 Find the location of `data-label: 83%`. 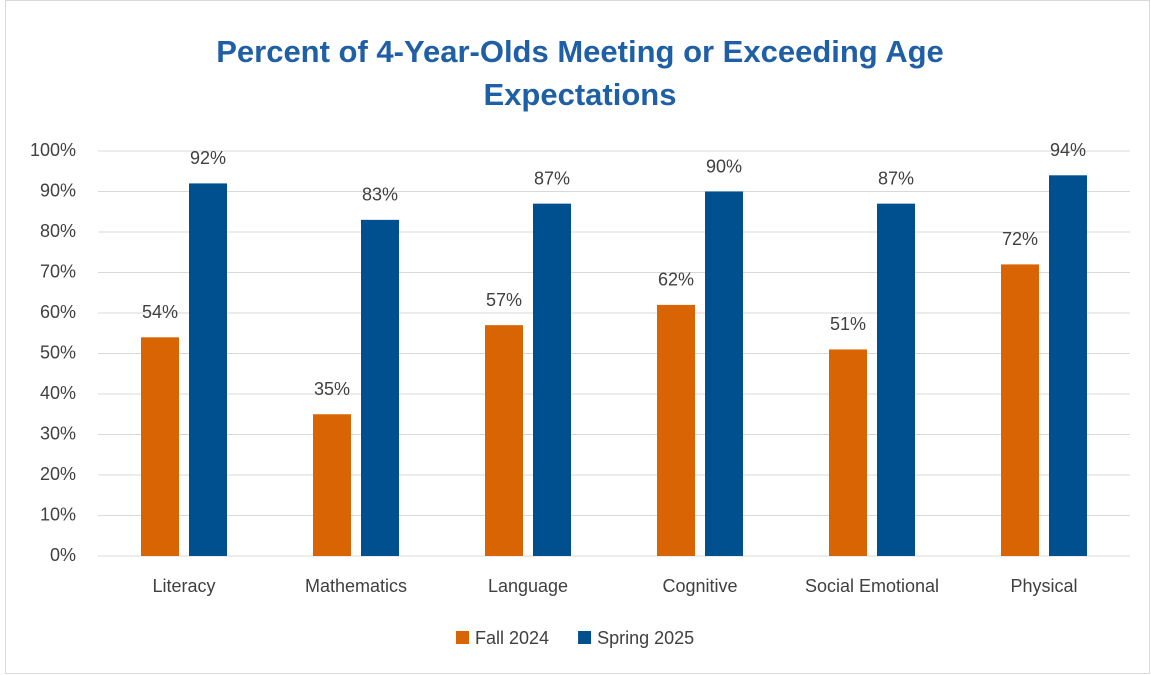

data-label: 83% is located at coordinates (380, 195).